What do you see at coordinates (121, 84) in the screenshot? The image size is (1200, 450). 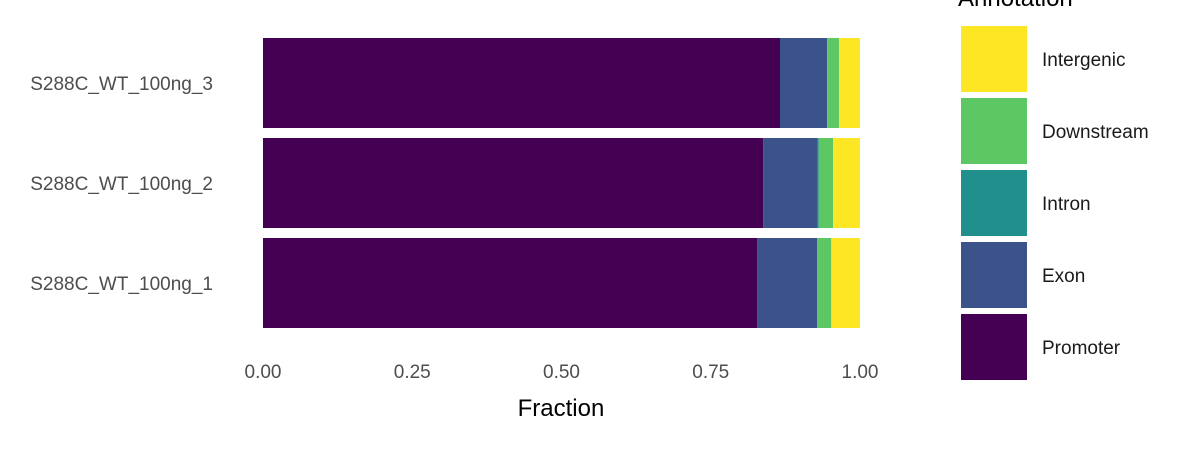 I see `y-category-label: S288C_WT_100ng_3` at bounding box center [121, 84].